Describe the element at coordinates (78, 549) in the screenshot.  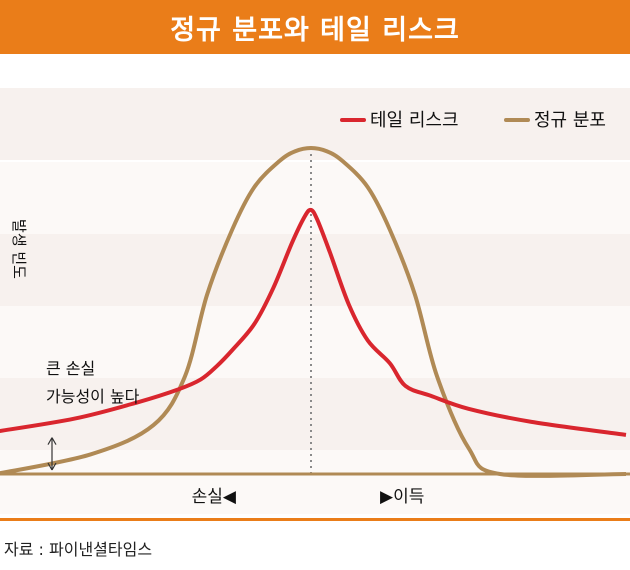
I see `source-credit: 자료 : 파이낸셜타임스` at that location.